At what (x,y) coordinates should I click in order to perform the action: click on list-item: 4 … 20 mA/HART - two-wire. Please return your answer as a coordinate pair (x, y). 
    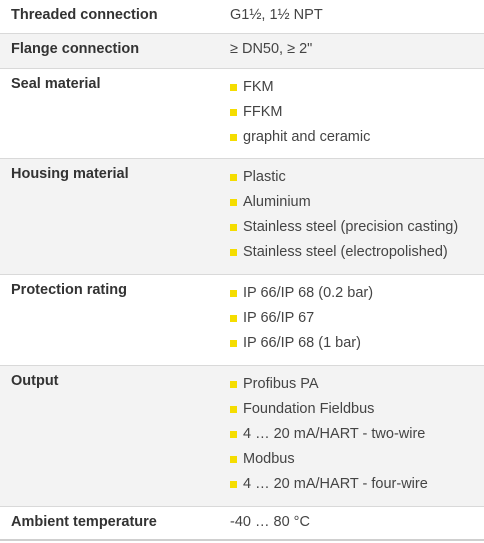
    Looking at the image, I should click on (357, 438).